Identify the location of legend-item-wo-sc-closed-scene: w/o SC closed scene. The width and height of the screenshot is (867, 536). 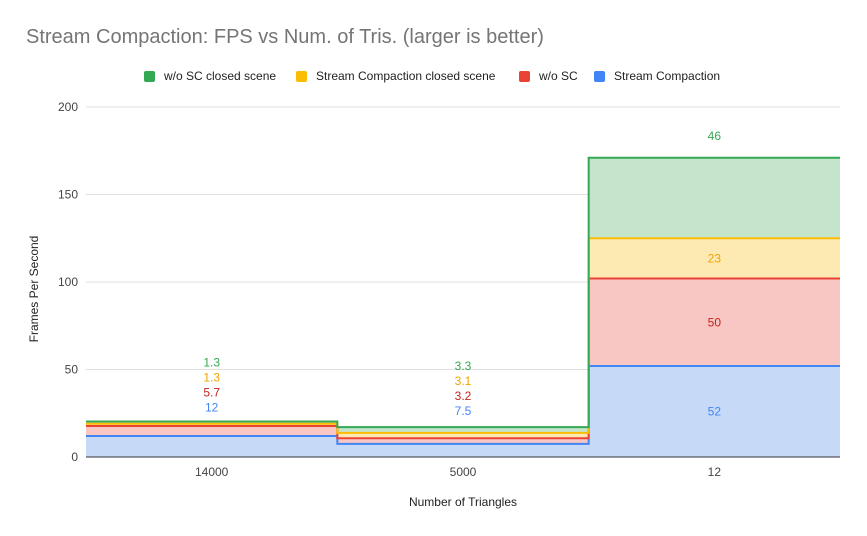
(210, 76).